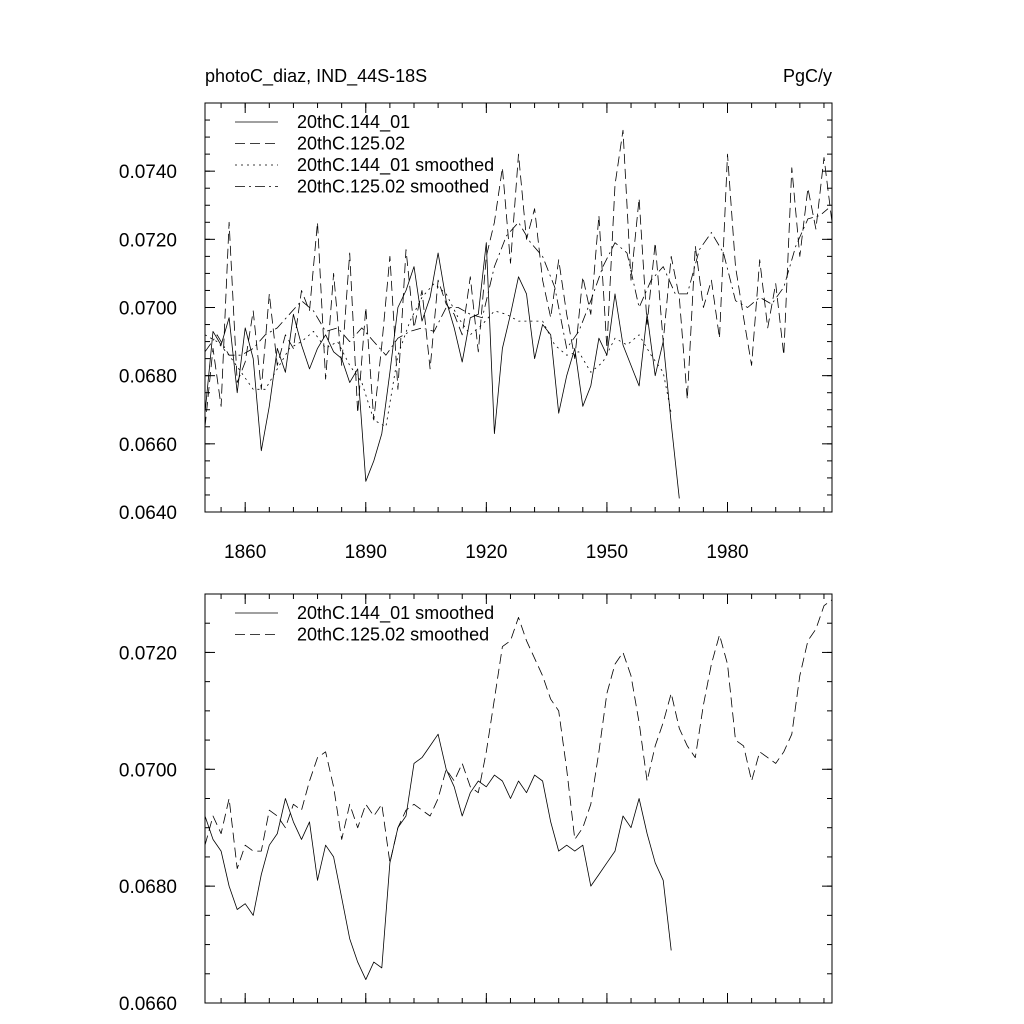 Image resolution: width=1024 pixels, height=1024 pixels. What do you see at coordinates (366, 552) in the screenshot?
I see `x-tick-label: 1890` at bounding box center [366, 552].